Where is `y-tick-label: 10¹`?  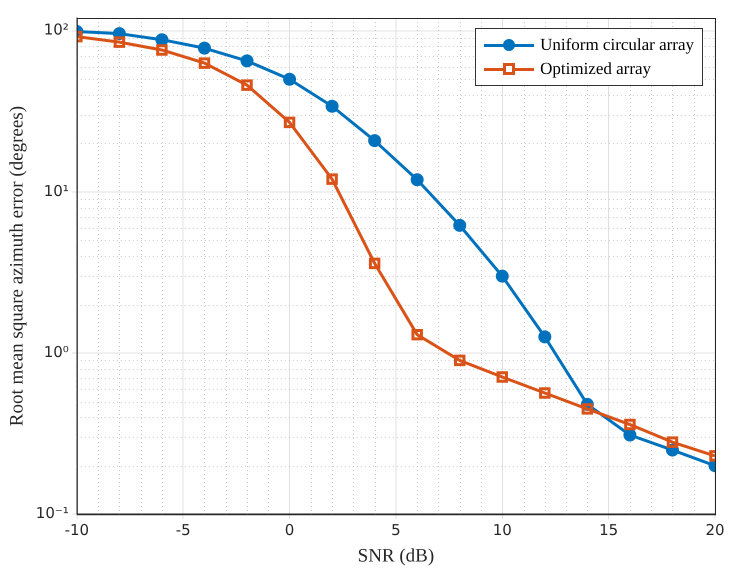 y-tick-label: 10¹ is located at coordinates (56, 191).